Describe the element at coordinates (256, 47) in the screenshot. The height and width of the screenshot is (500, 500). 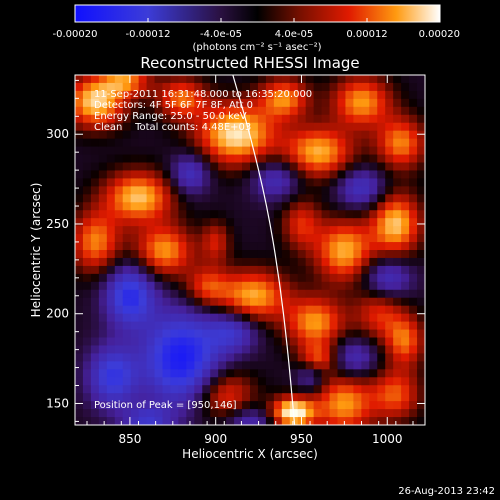
I see `colorbar-units: (photons cm⁻² s⁻¹ asec⁻²)` at that location.